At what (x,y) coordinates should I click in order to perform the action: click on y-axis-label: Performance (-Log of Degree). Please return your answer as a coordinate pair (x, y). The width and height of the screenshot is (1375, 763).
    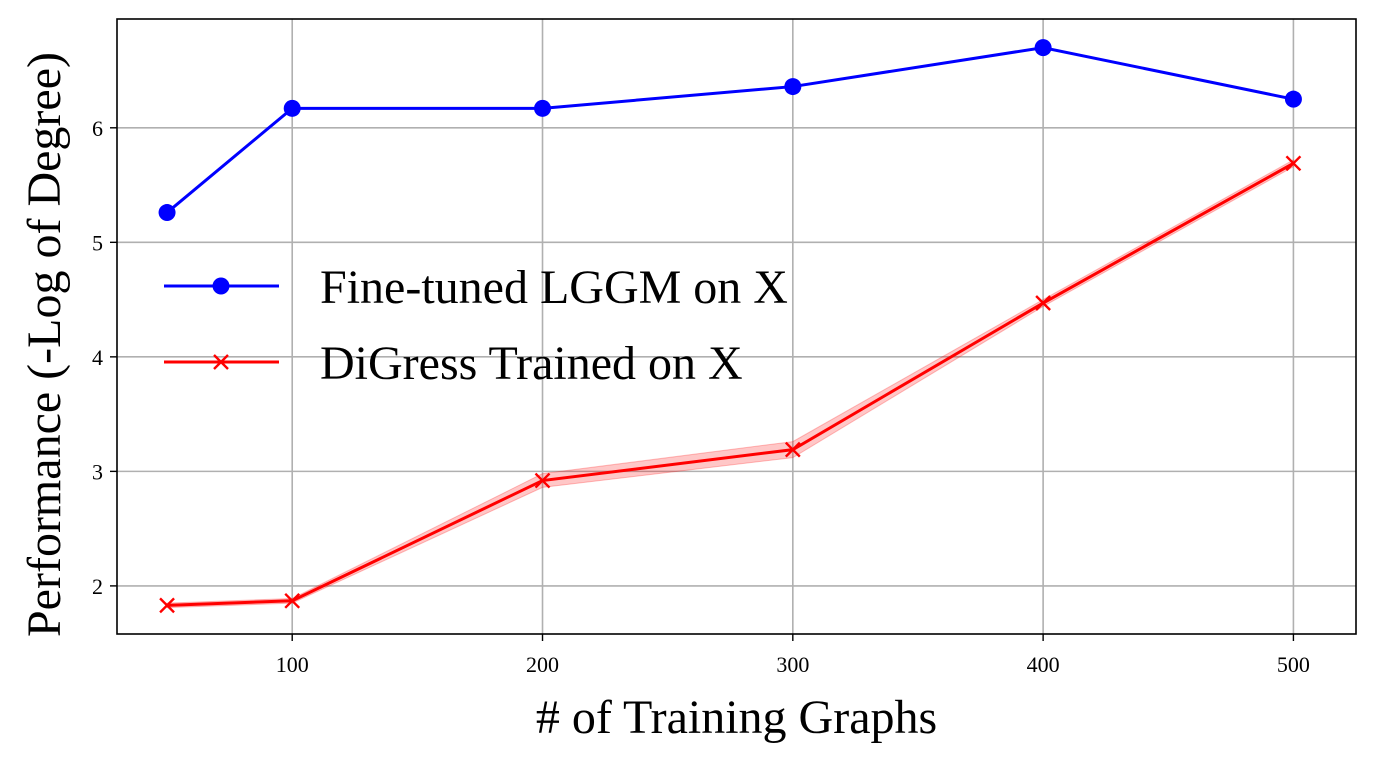
    Looking at the image, I should click on (44, 344).